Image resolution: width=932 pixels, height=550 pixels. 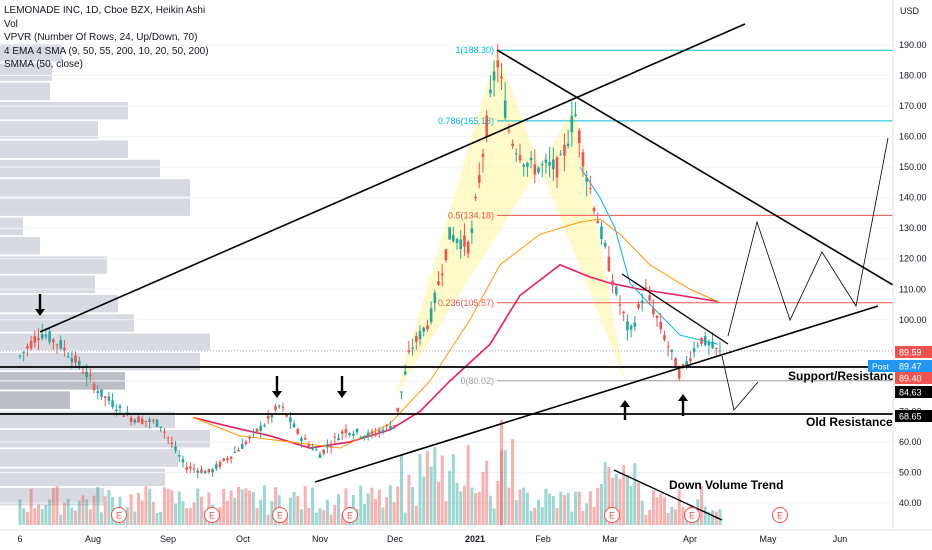 I want to click on legend-smma: SMMA (50, close), so click(x=43, y=64).